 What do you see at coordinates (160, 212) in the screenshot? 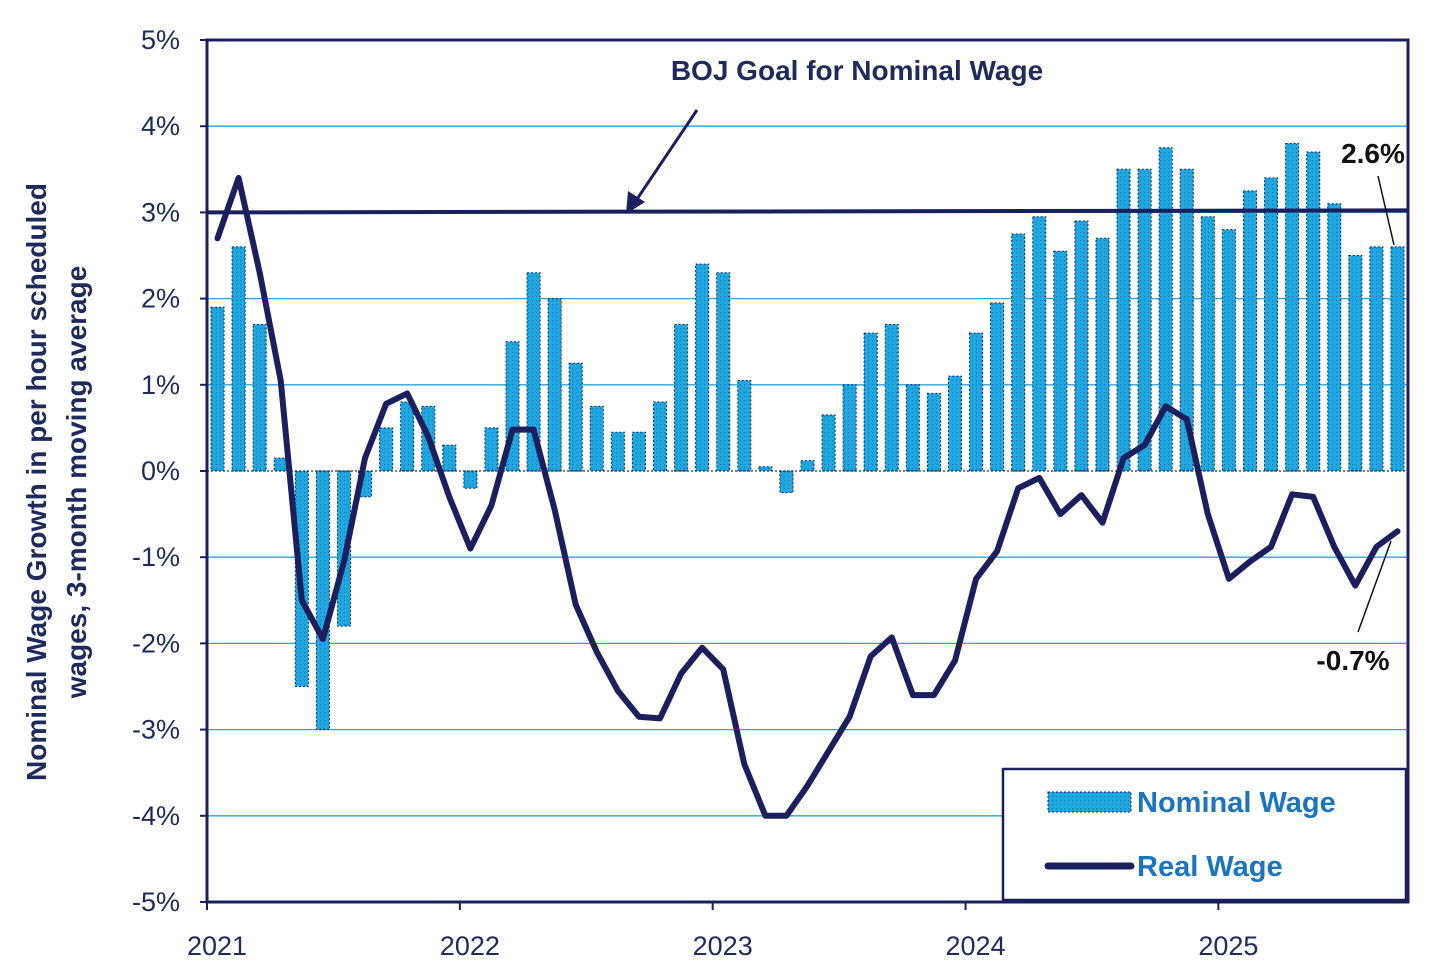
I see `y-tick-label: 3%` at bounding box center [160, 212].